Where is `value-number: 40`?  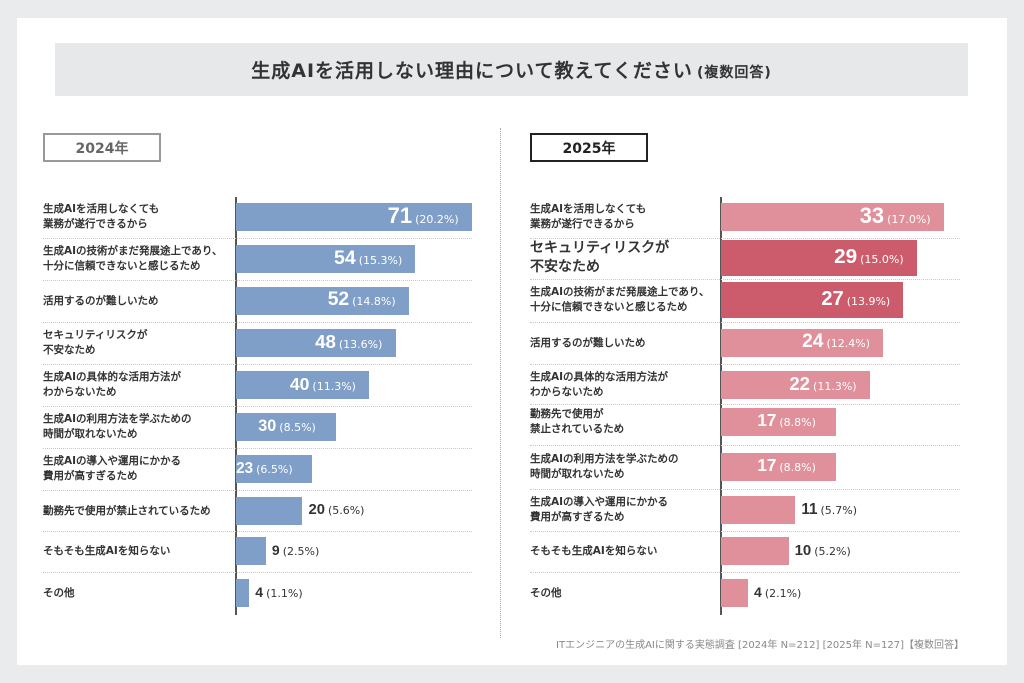 value-number: 40 is located at coordinates (299, 384).